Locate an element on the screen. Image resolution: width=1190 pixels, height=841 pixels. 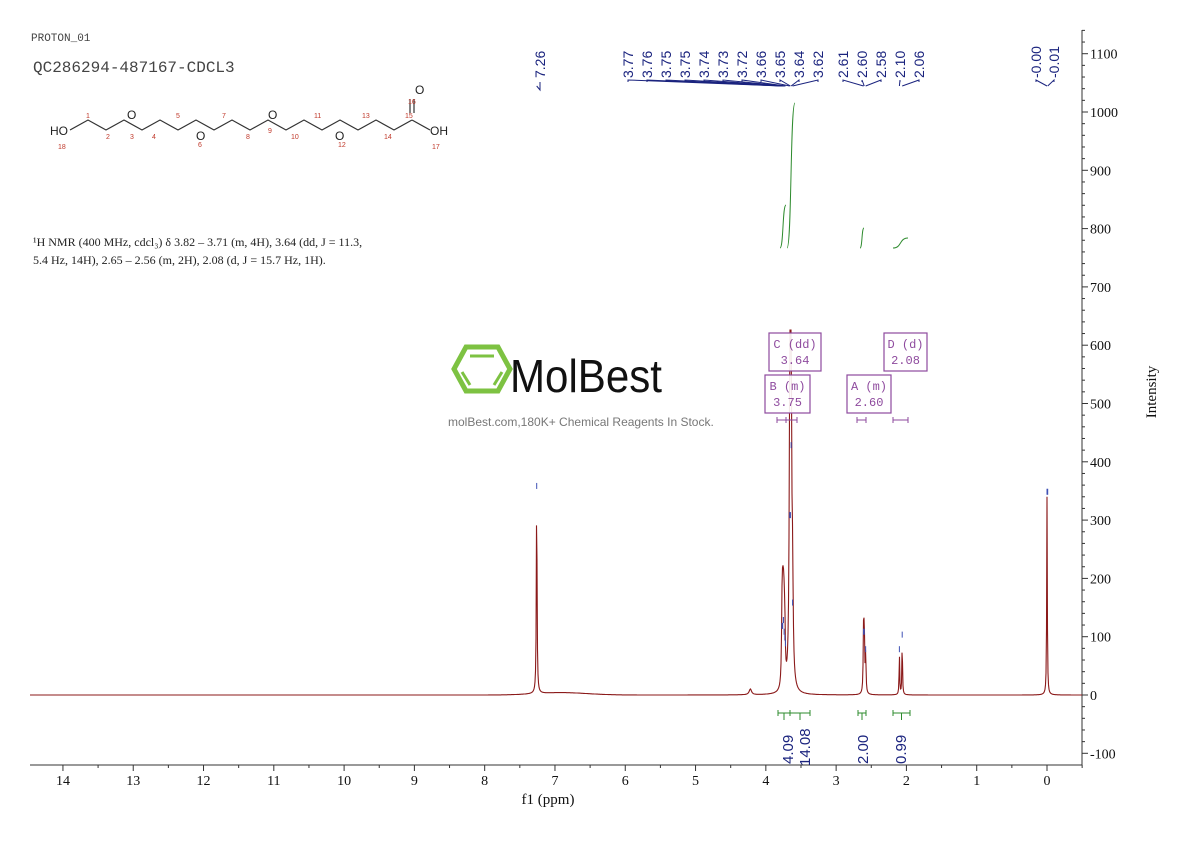
multiplet-shift: 3.64 is located at coordinates (795, 361).